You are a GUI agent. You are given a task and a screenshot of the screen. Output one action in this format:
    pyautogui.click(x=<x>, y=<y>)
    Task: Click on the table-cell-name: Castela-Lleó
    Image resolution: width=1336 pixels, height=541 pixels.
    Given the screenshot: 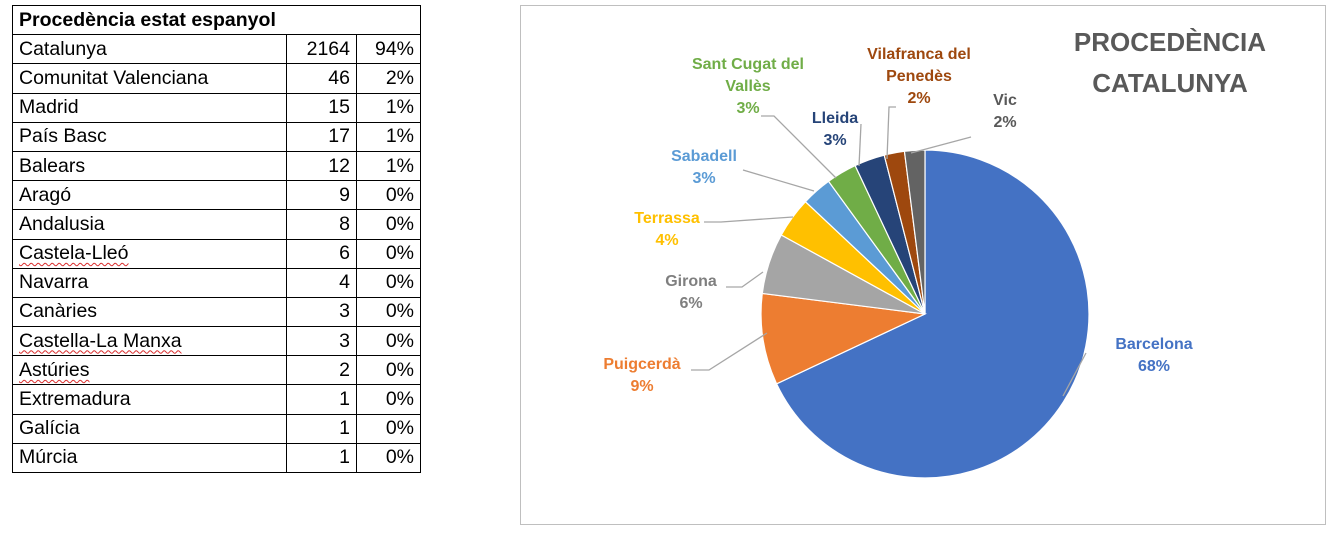 What is the action you would take?
    pyautogui.click(x=149, y=253)
    